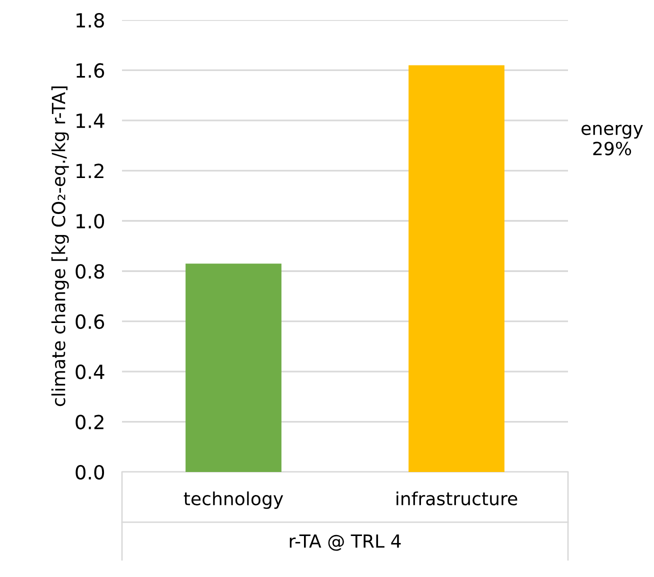  What do you see at coordinates (612, 140) in the screenshot?
I see `text: energy 29%` at bounding box center [612, 140].